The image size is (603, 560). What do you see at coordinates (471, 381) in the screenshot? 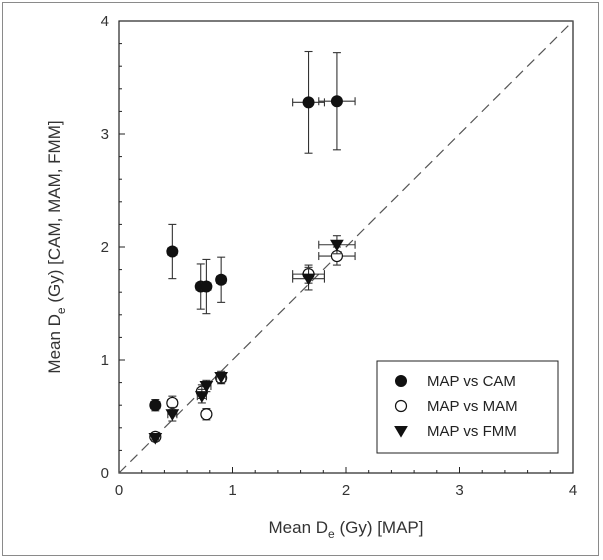
I see `legend-entry-label: MAP vs CAM` at bounding box center [471, 381].